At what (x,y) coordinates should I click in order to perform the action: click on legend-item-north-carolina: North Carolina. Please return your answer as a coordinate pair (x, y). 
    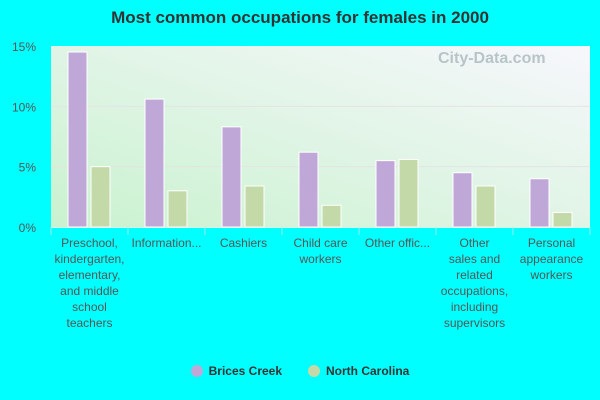
    Looking at the image, I should click on (358, 371).